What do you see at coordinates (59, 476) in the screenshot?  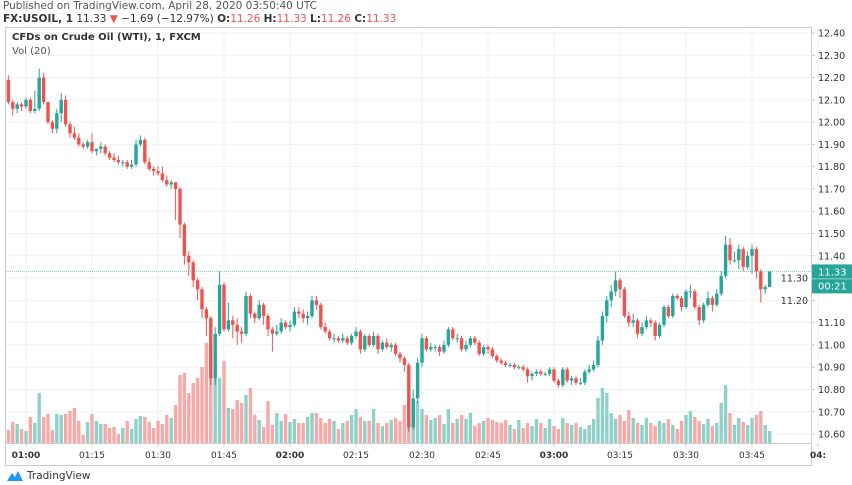 I see `footer-brand: TradingView` at bounding box center [59, 476].